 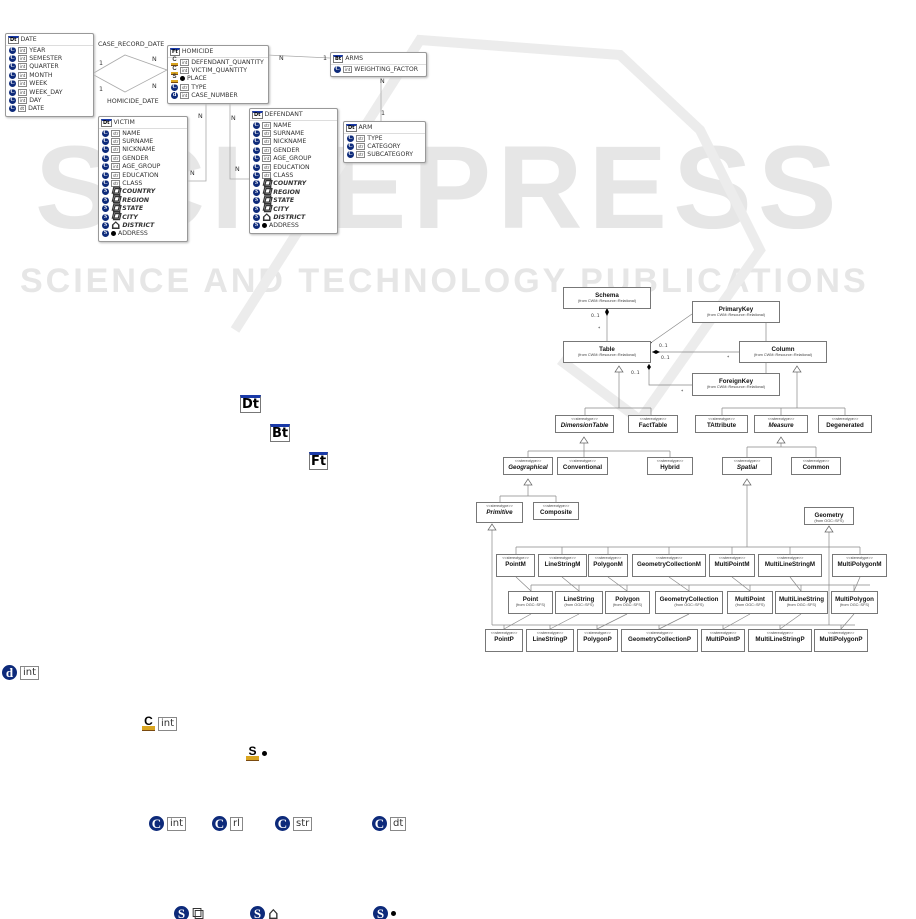 What do you see at coordinates (783, 349) in the screenshot?
I see `class-name: Column` at bounding box center [783, 349].